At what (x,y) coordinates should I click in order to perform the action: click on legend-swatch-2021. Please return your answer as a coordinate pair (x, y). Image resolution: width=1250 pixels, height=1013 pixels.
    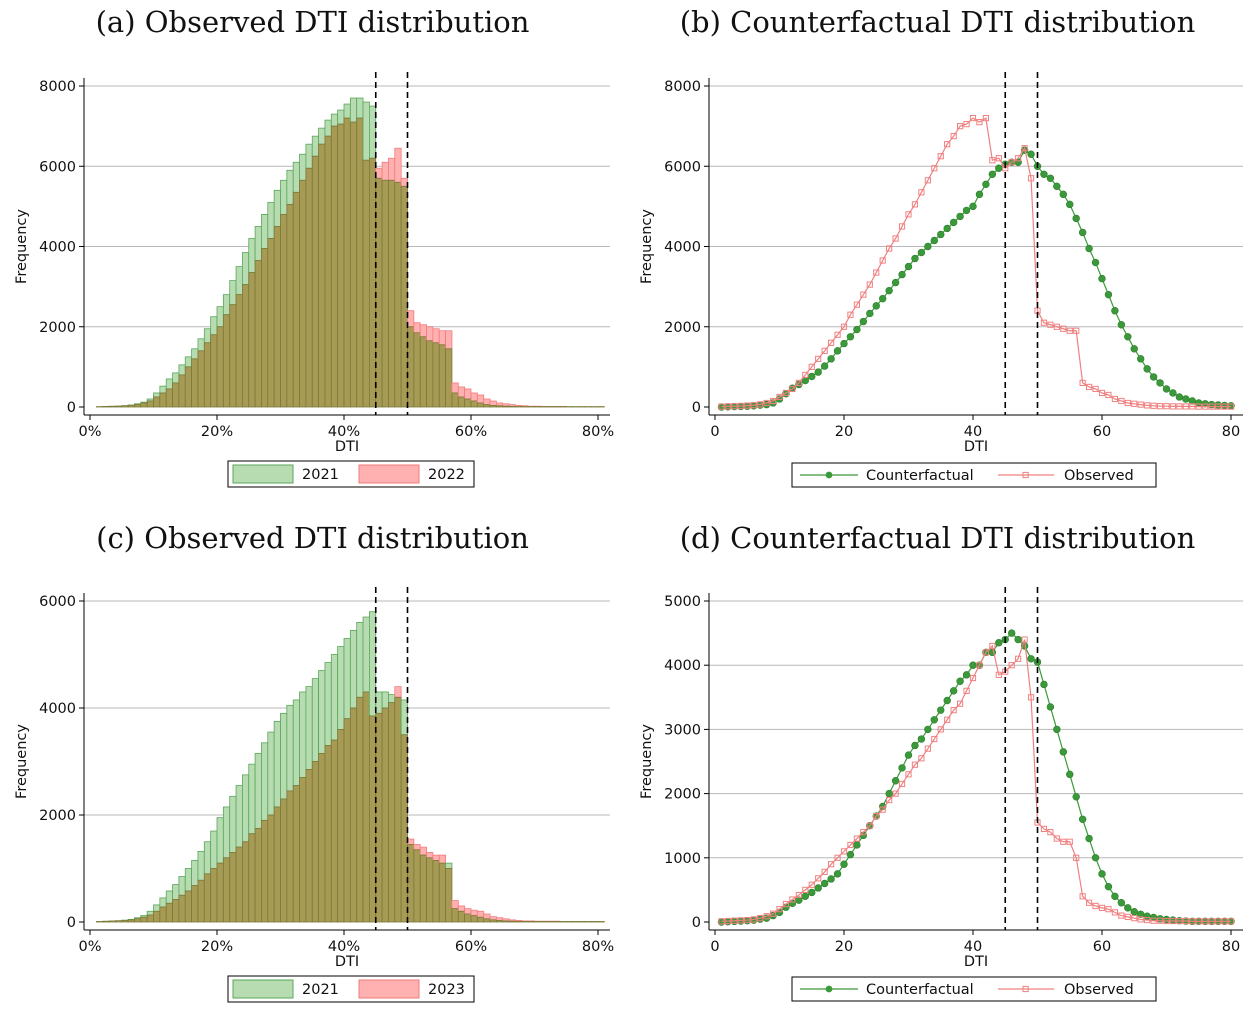
    Looking at the image, I should click on (263, 989).